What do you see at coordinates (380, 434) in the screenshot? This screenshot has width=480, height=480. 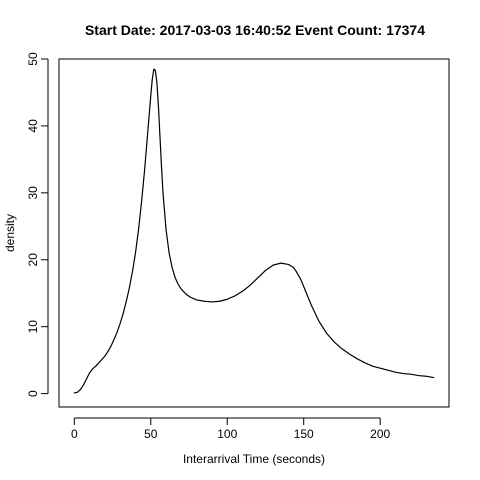 I see `x-tick-label: 200` at bounding box center [380, 434].